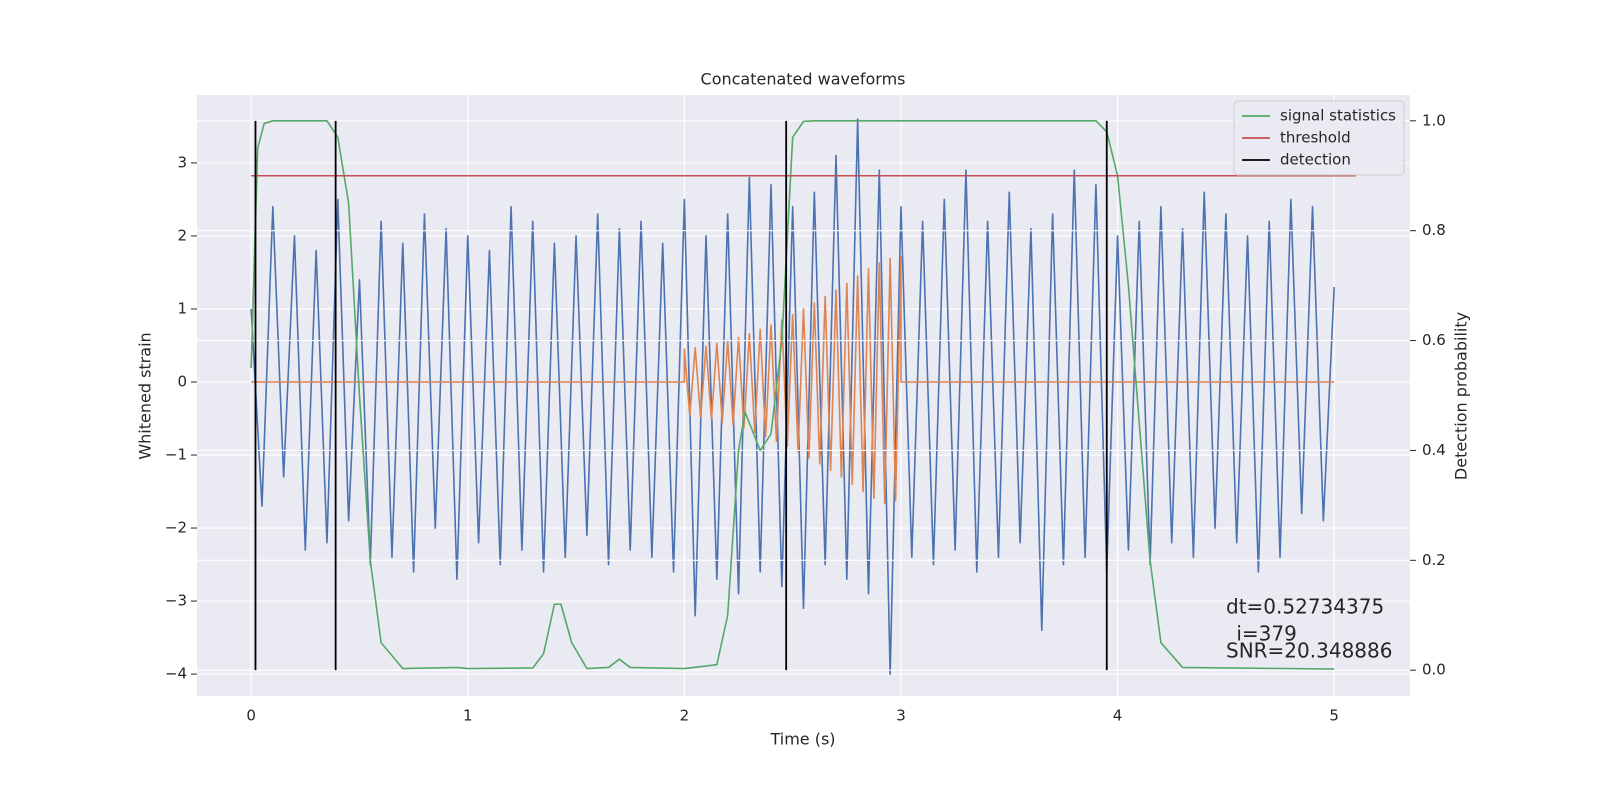 The height and width of the screenshot is (804, 1600). I want to click on x-tick-label: 4, so click(1118, 716).